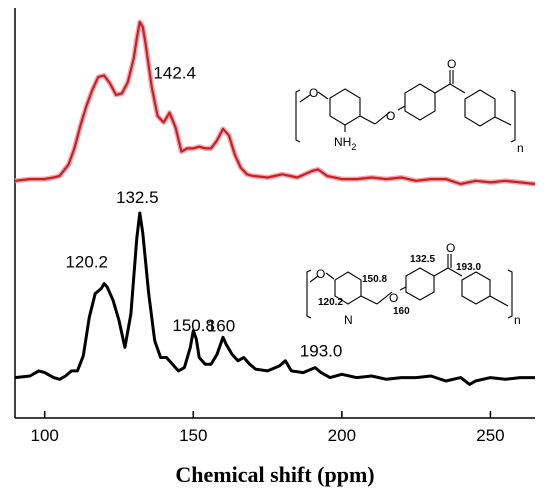 This screenshot has width=550, height=498. I want to click on peak-label: 132.5, so click(137, 197).